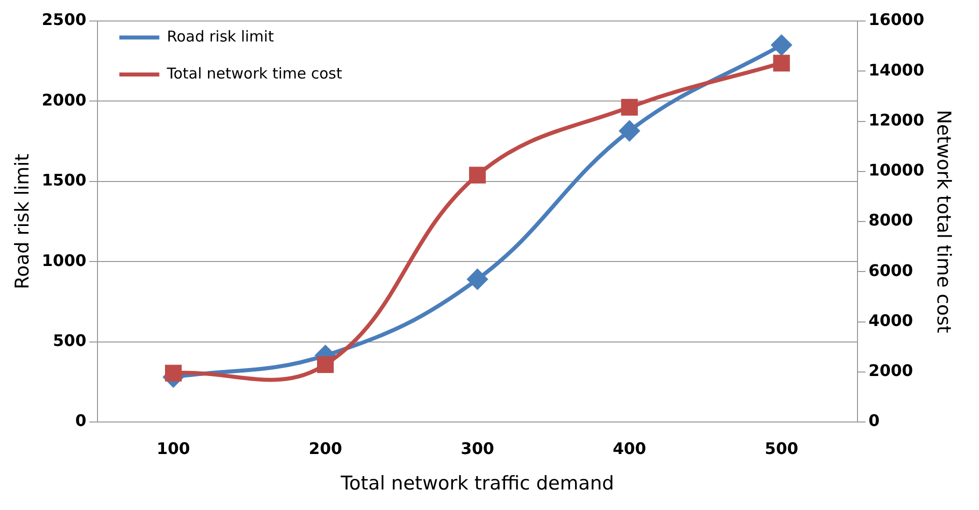 The image size is (979, 510). Describe the element at coordinates (896, 170) in the screenshot. I see `y2-tick-label: 10000` at that location.